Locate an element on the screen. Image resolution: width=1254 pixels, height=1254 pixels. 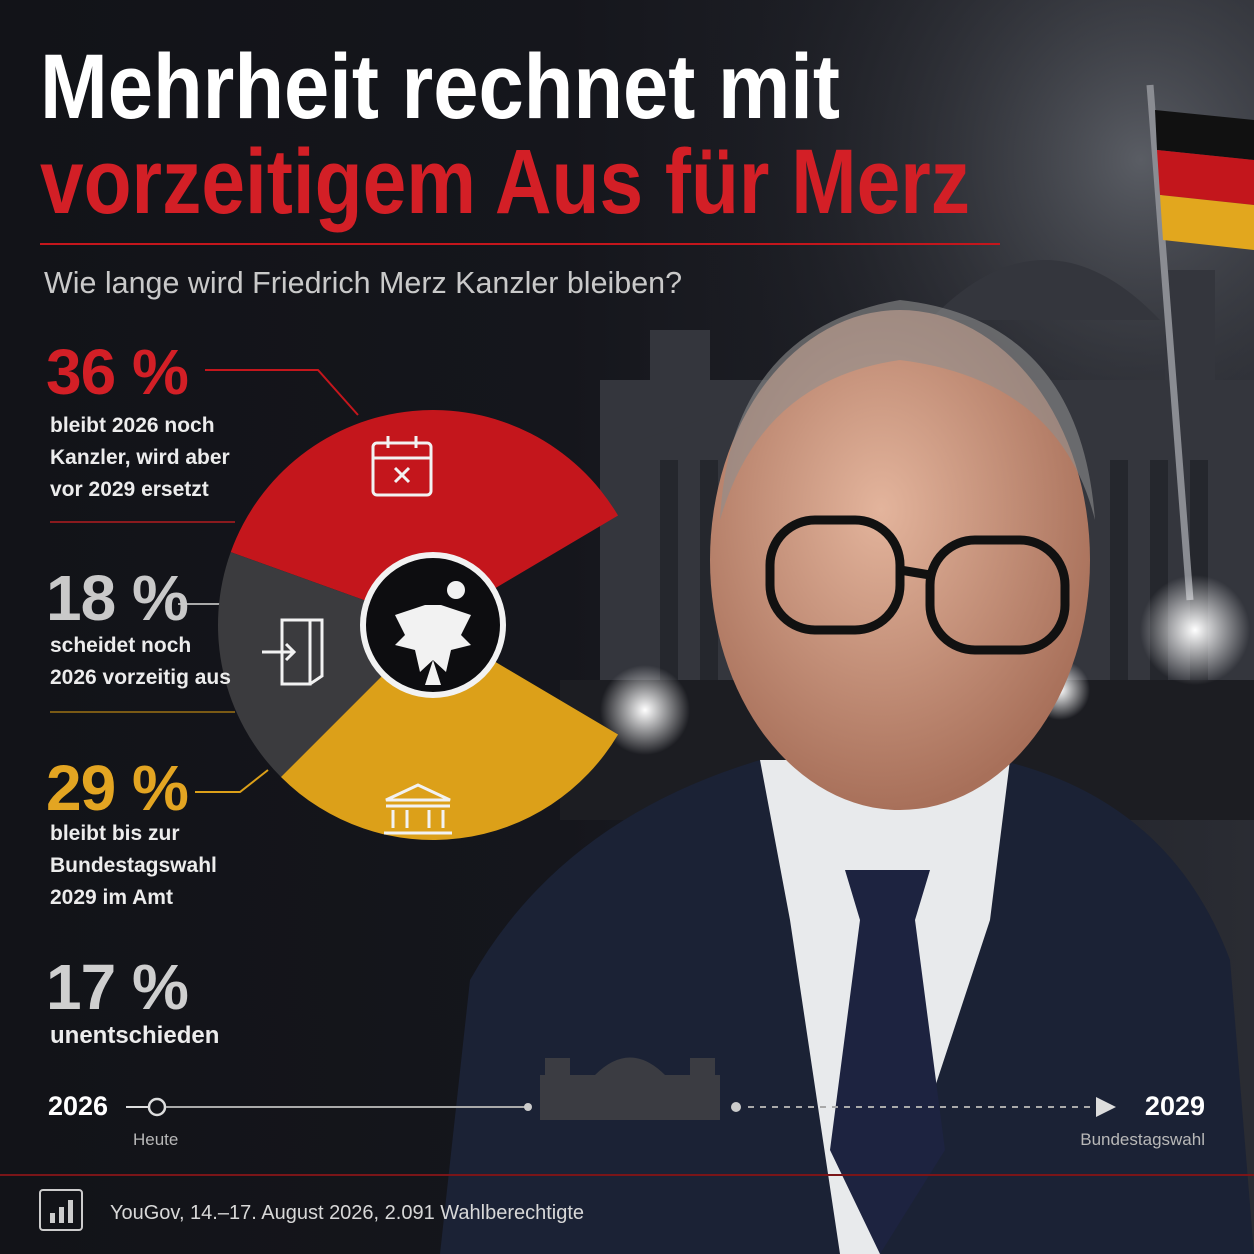
value-label: 29 % is located at coordinates (117, 788).